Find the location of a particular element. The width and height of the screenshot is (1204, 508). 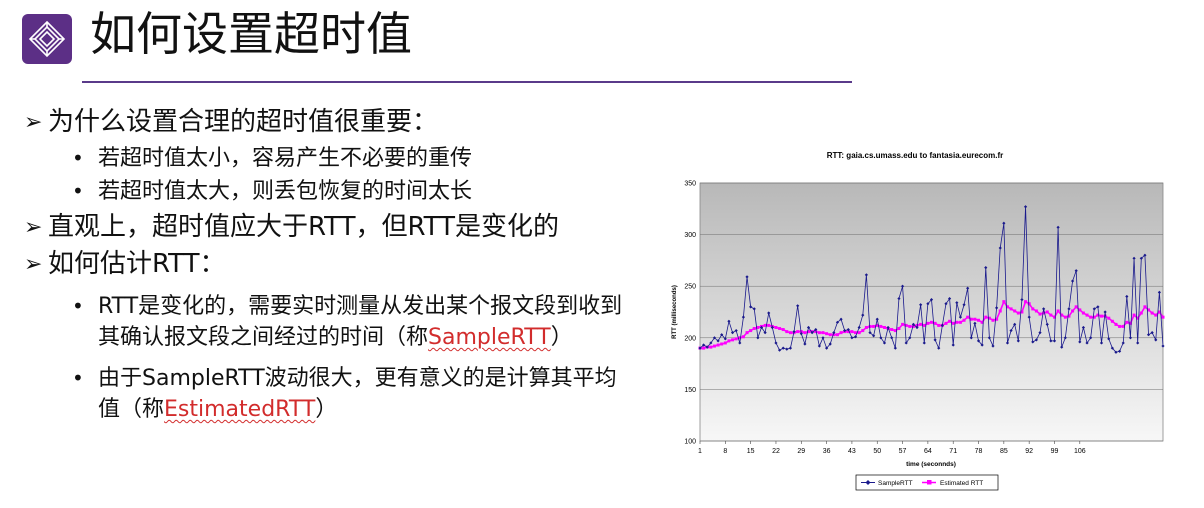

legend-label-estimated: Estimated RTT is located at coordinates (961, 483).